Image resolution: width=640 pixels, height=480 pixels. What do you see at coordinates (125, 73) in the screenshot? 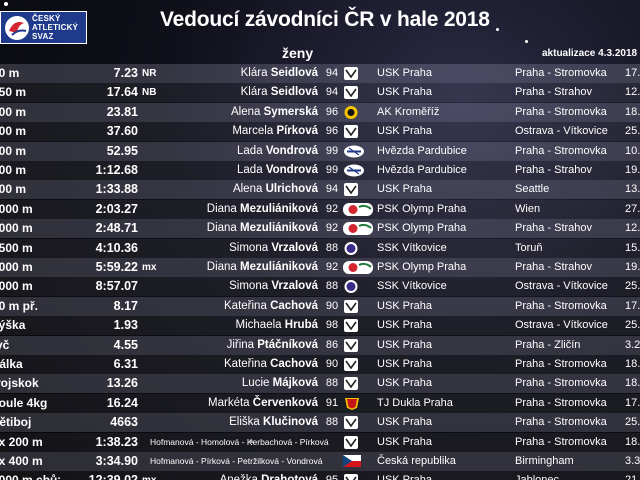
I see `result-value: 7.23` at bounding box center [125, 73].